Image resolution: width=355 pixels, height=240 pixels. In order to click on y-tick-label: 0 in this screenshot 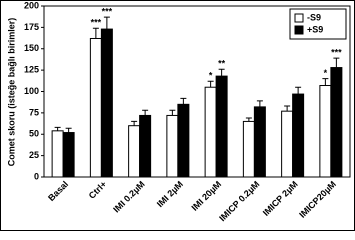, I will do `click(36, 176)`.